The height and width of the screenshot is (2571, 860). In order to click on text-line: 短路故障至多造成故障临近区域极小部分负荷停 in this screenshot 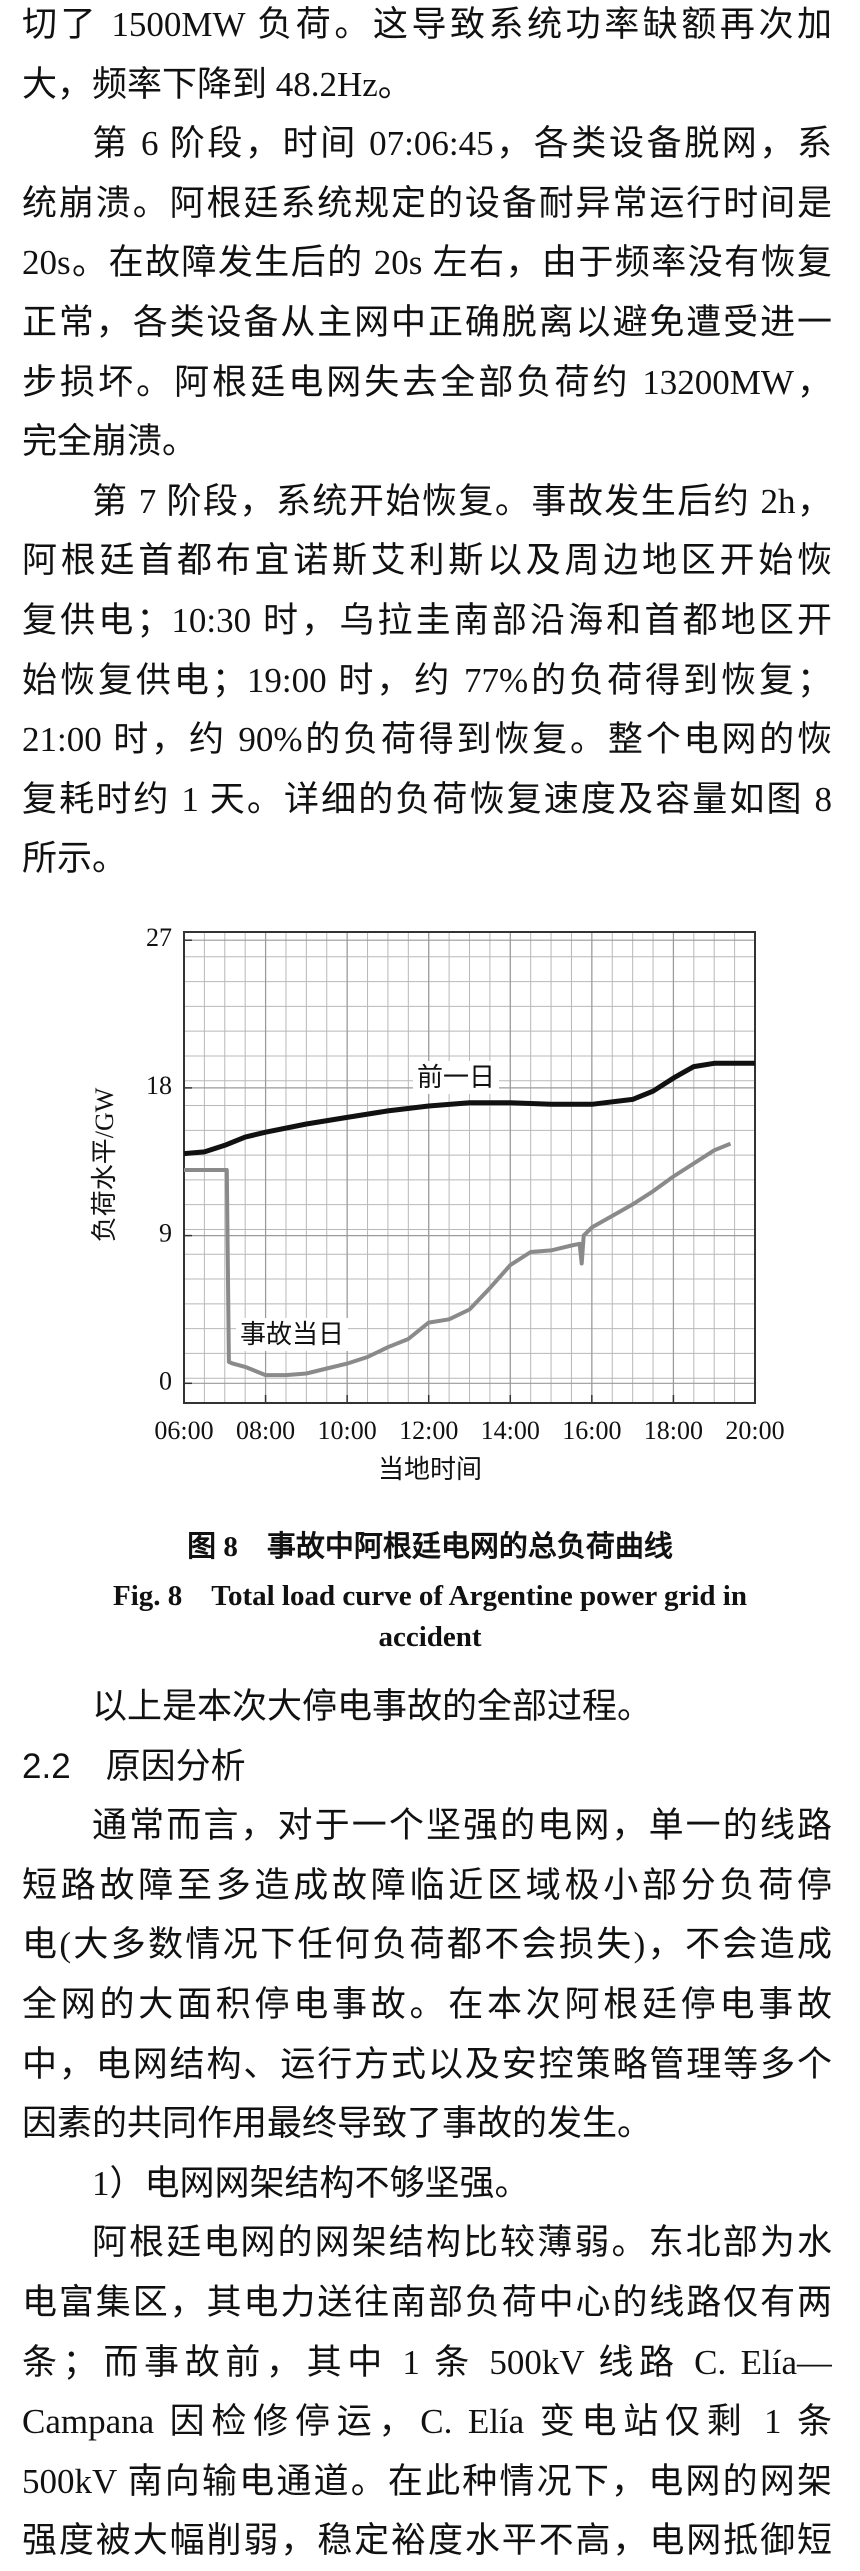, I will do `click(427, 1885)`.